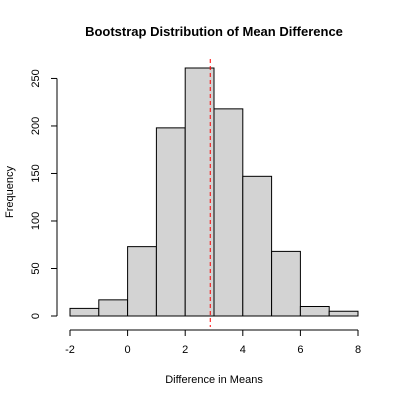 This screenshot has height=400, width=400. I want to click on y-axis-label: Frequency, so click(10, 192).